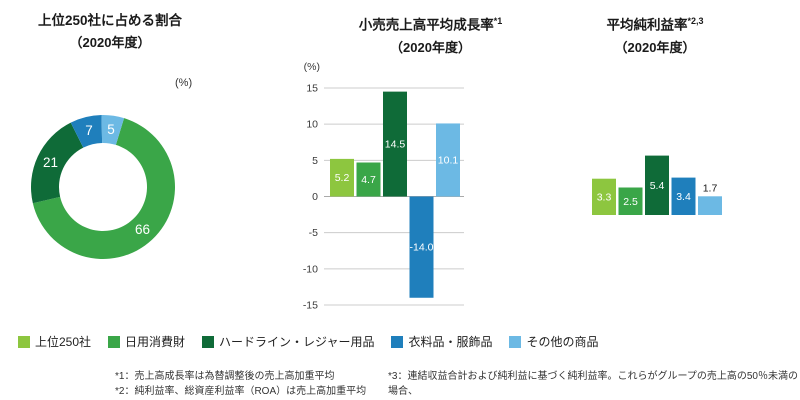  What do you see at coordinates (110, 42) in the screenshot?
I see `donut-chart-subtitle: （2020年度）` at bounding box center [110, 42].